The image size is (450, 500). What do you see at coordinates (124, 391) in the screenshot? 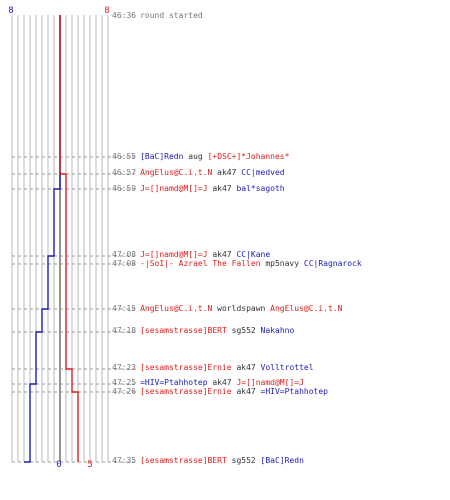
I see `event-time: 47:26` at bounding box center [124, 391].